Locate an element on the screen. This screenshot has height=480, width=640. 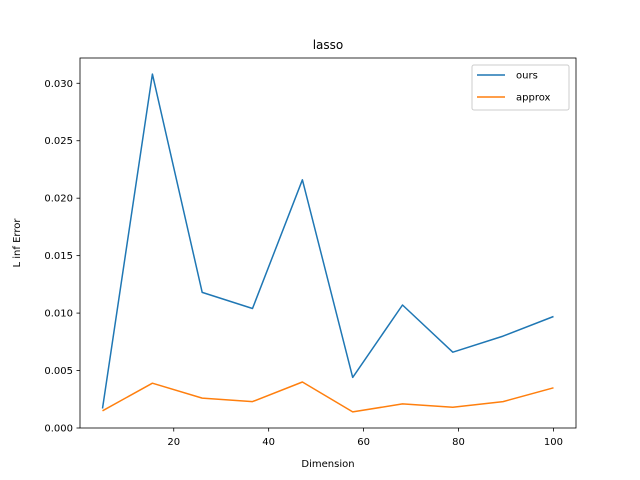
legend-label-approx: approx is located at coordinates (533, 98).